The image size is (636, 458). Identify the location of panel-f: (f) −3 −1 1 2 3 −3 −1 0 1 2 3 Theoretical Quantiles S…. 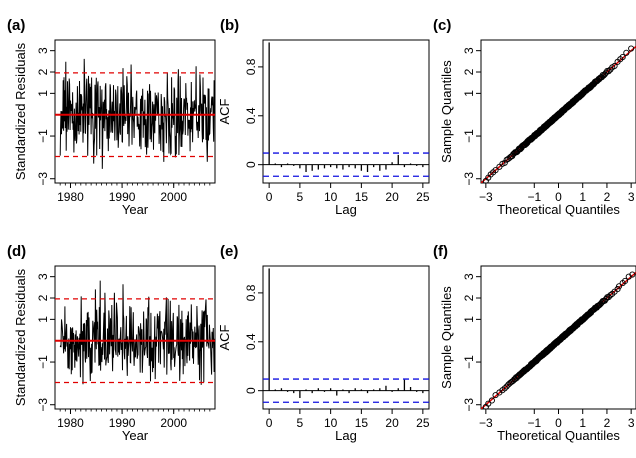
(534, 343).